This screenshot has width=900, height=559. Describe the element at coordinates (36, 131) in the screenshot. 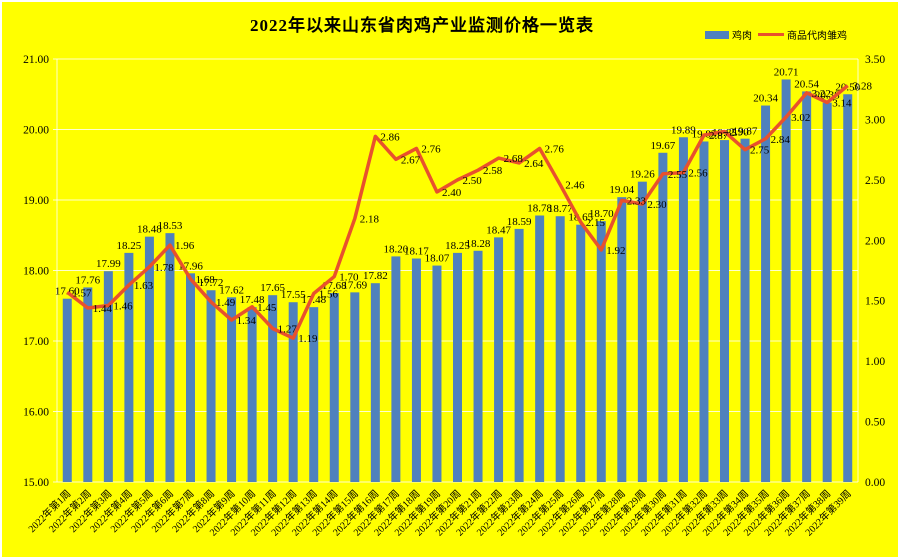

I see `left-axis-tick-label: 20.00` at that location.